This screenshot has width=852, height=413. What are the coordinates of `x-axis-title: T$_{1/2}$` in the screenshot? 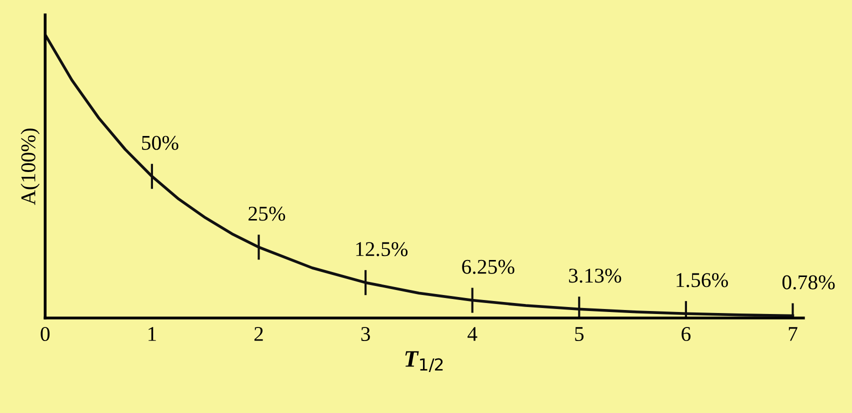 It's located at (424, 361).